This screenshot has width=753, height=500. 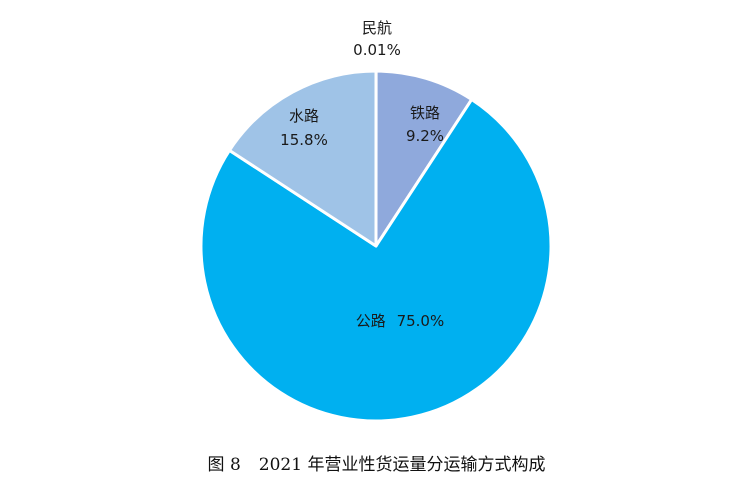 I want to click on slice-label-minhang-value: 0.01%, so click(x=377, y=50).